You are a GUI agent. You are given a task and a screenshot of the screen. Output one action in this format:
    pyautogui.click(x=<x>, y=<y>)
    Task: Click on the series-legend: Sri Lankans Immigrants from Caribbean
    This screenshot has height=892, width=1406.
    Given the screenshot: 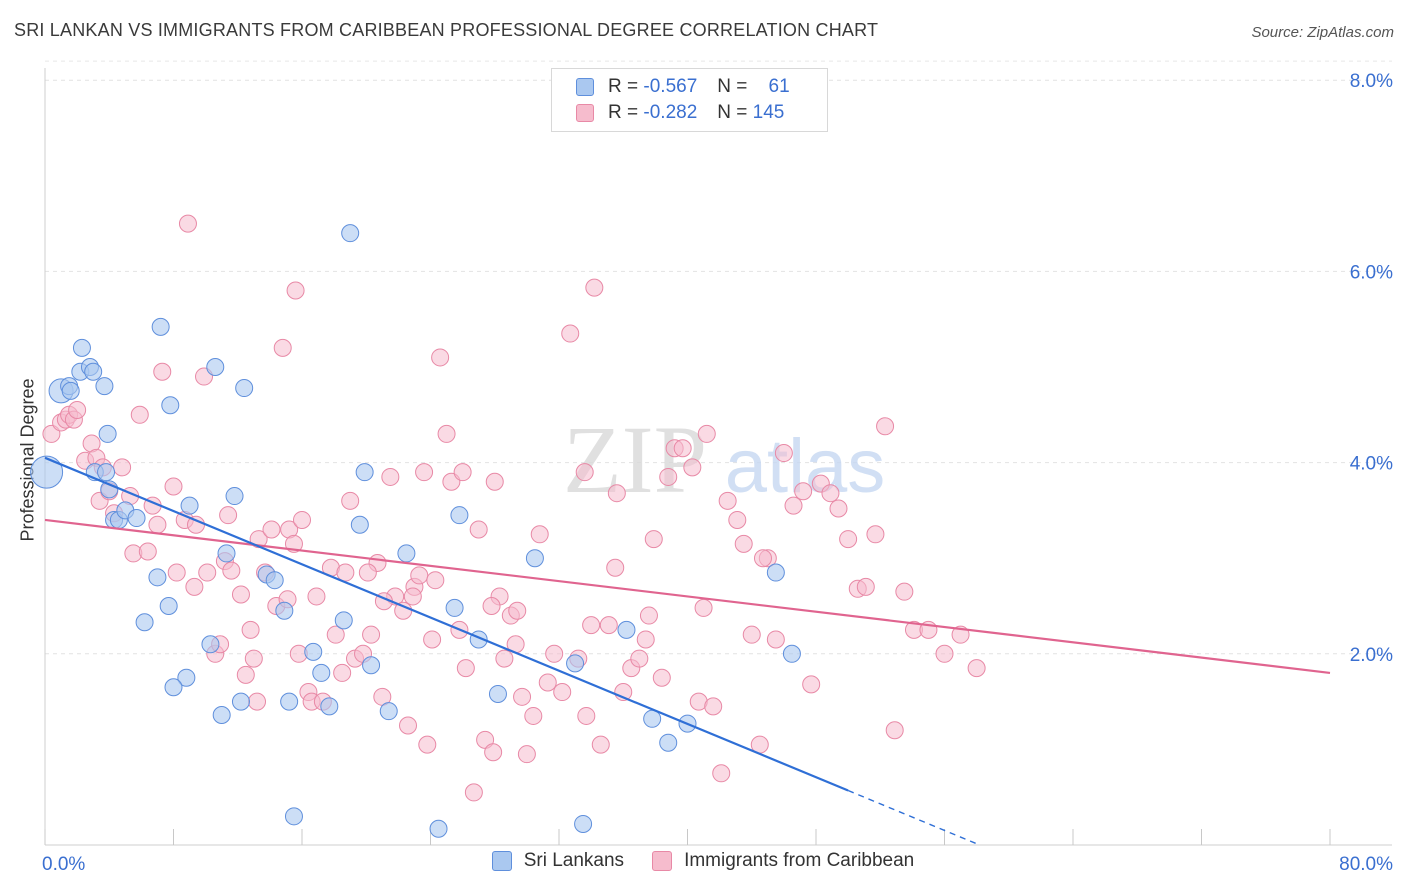 What is the action you would take?
    pyautogui.click(x=703, y=861)
    